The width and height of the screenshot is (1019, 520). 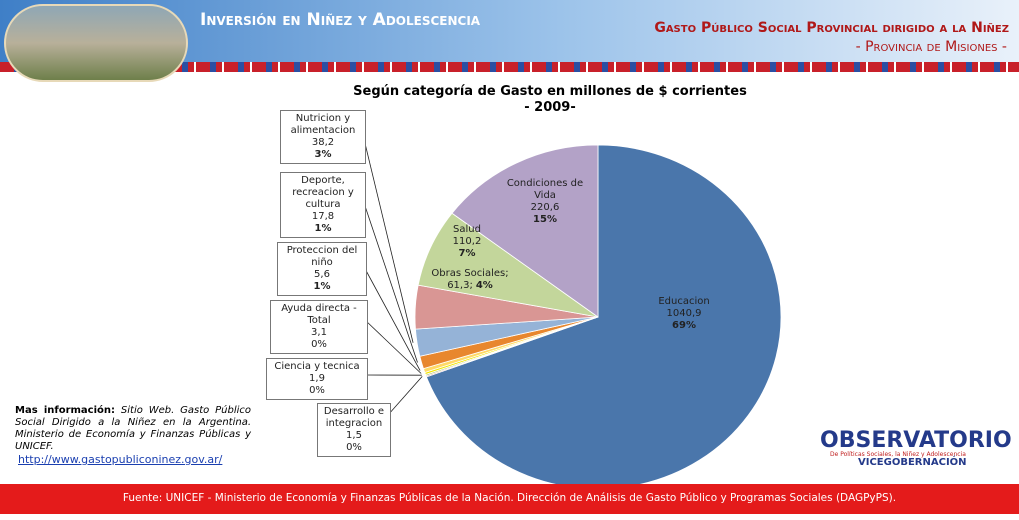 I want to click on value-label: 110,2, so click(x=467, y=241).